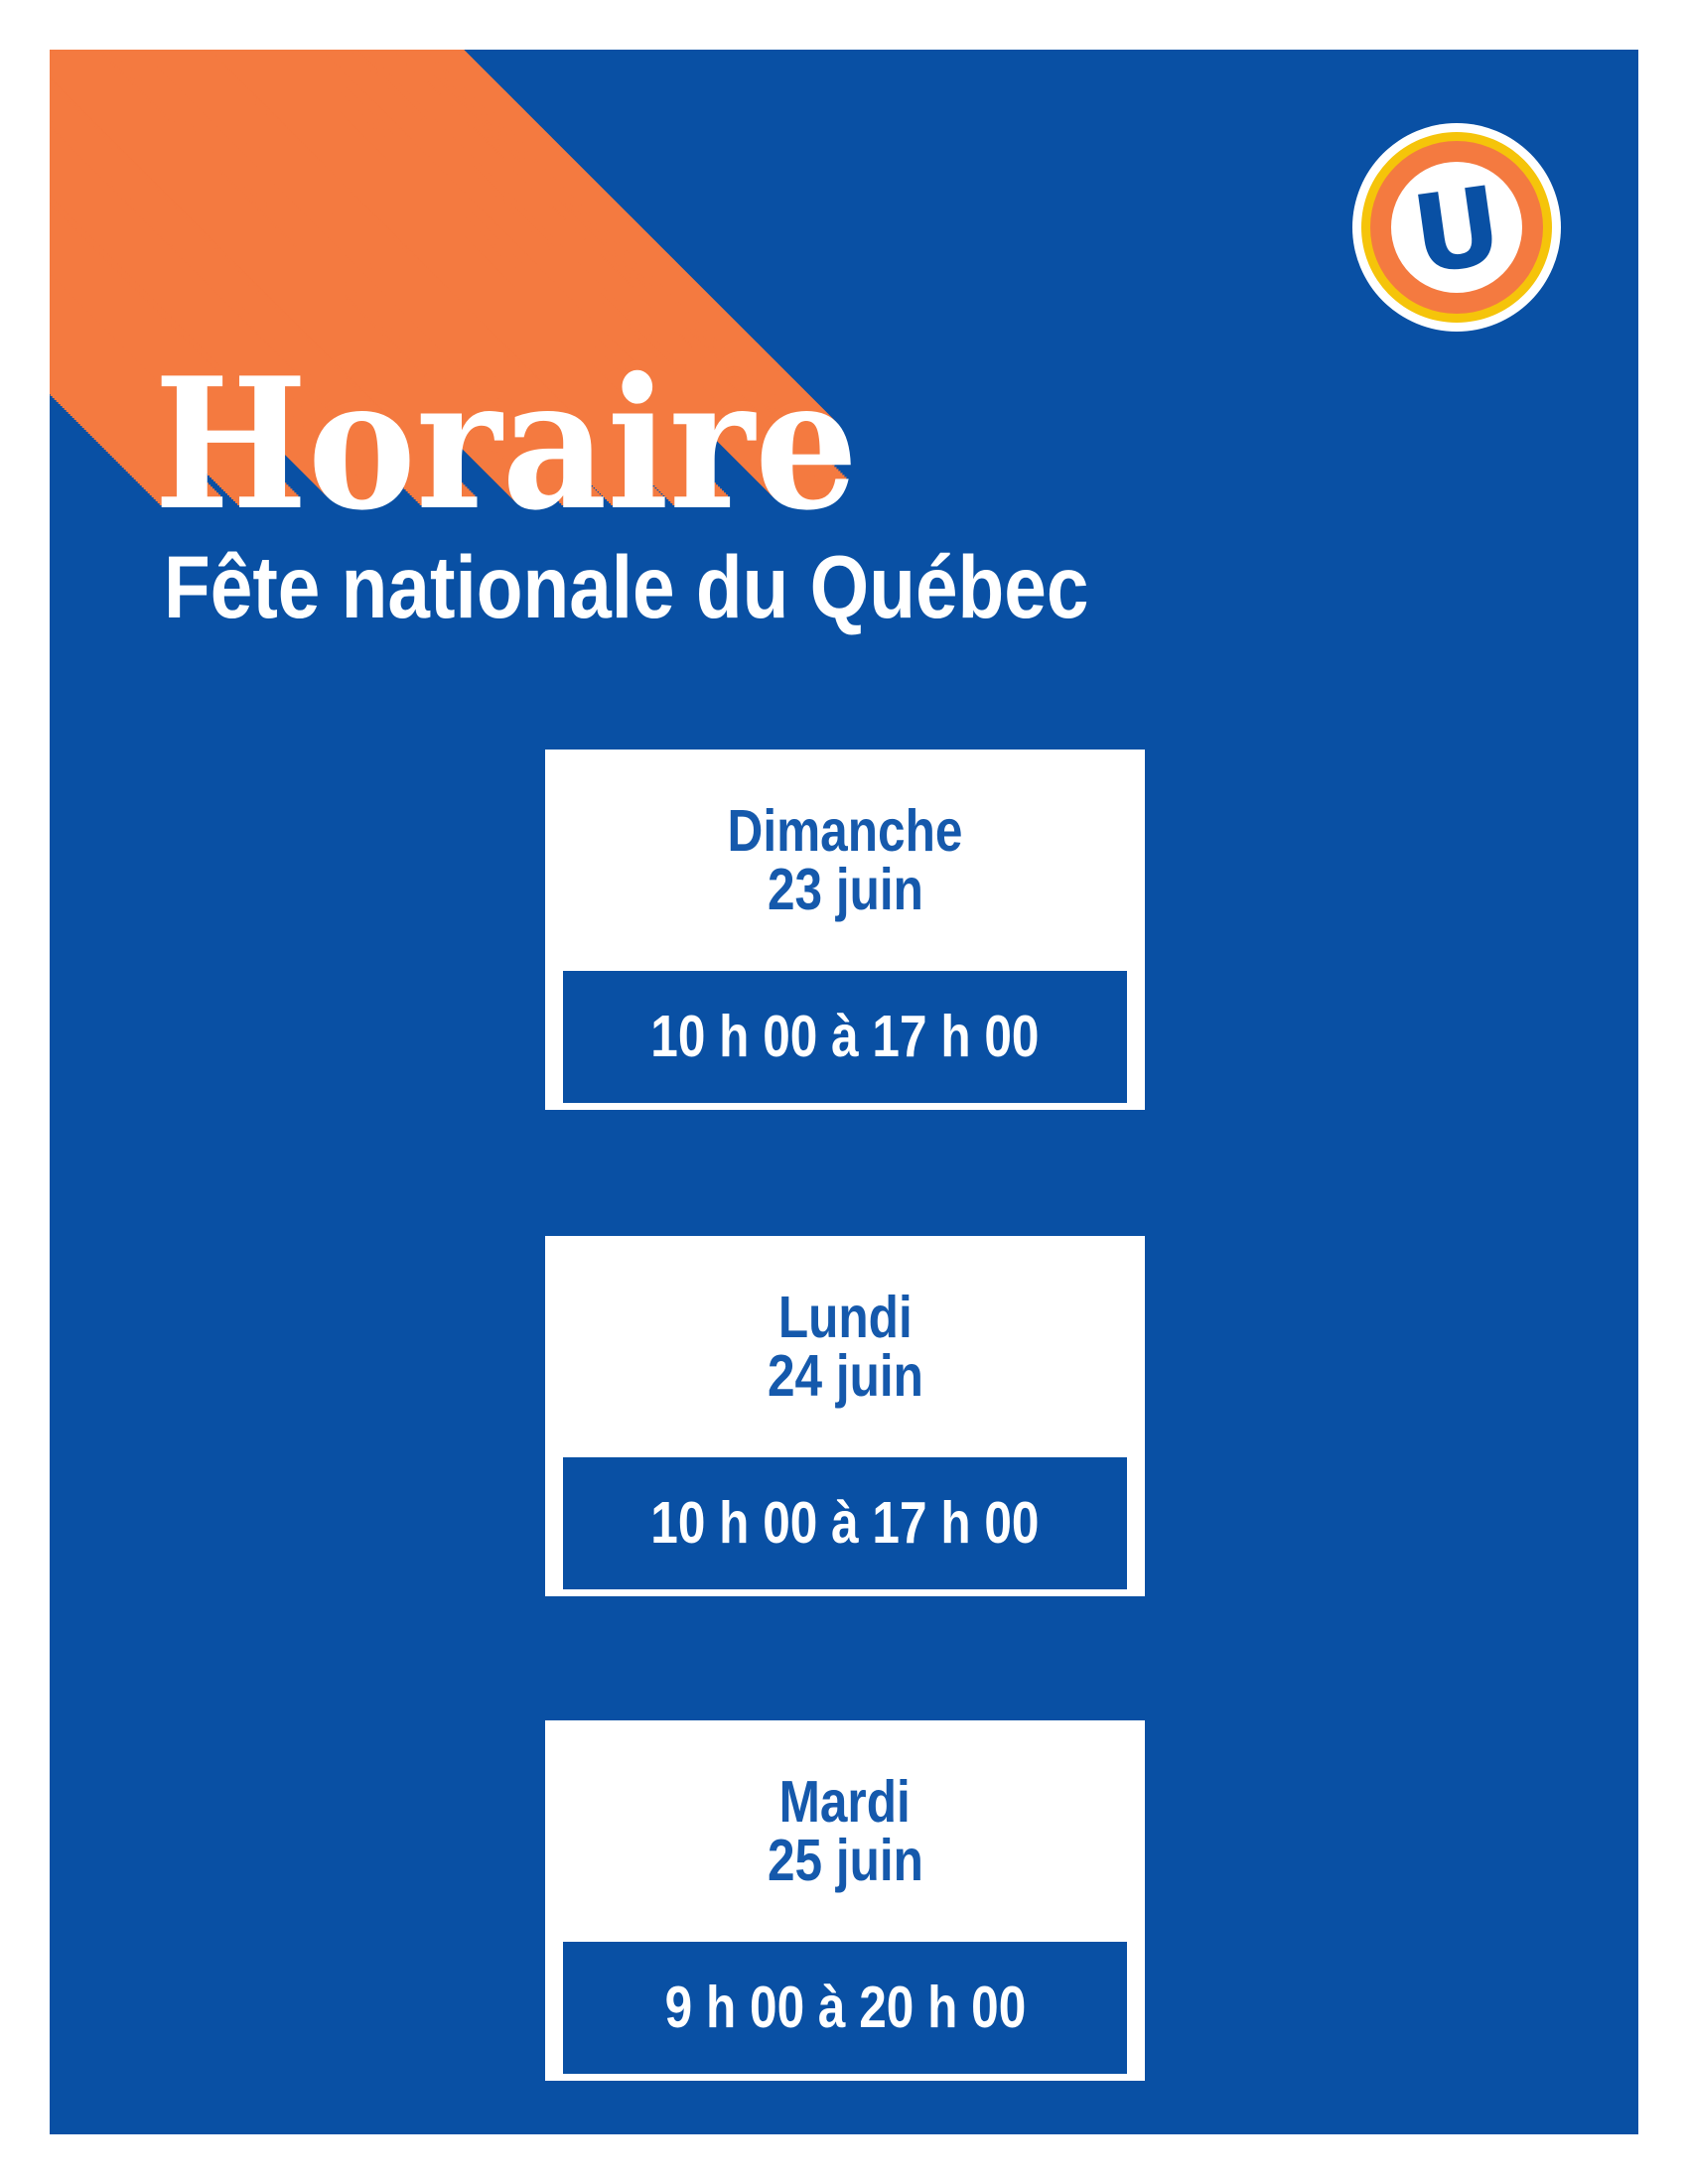 This screenshot has height=2184, width=1688. Describe the element at coordinates (1456, 231) in the screenshot. I see `logo-letter: U` at that location.